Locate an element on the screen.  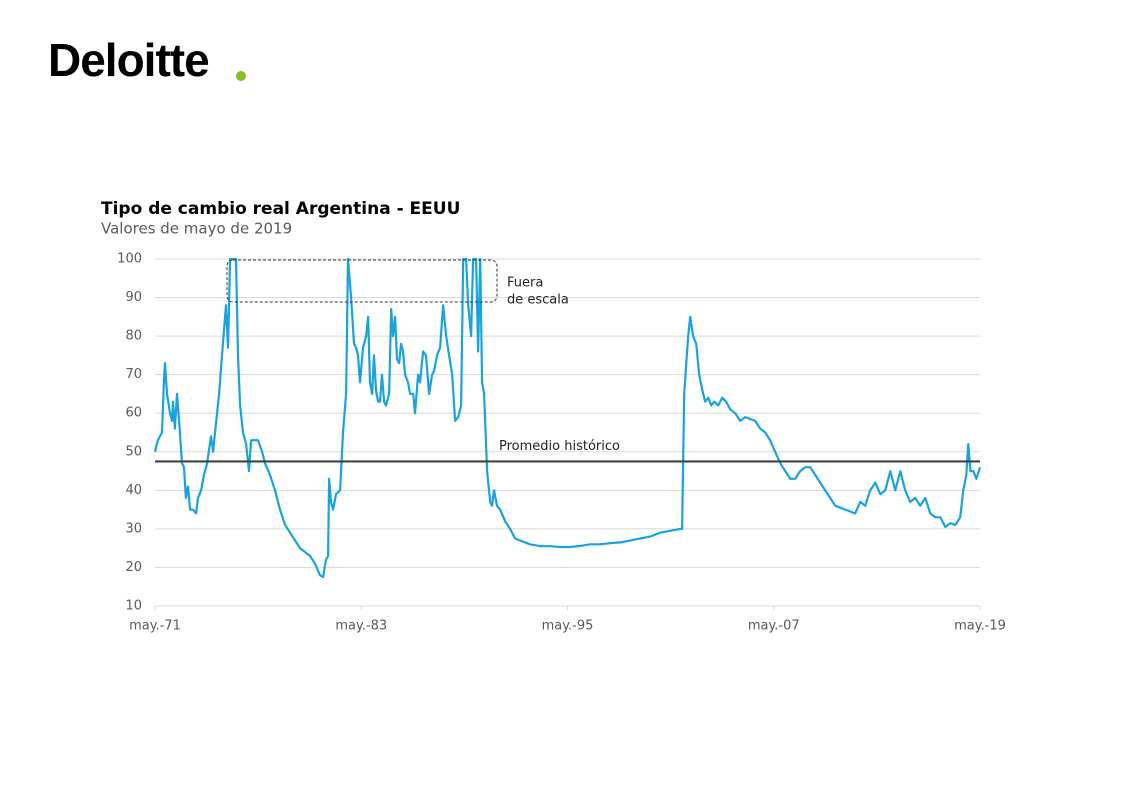
logo: Deloitte is located at coordinates (128, 60).